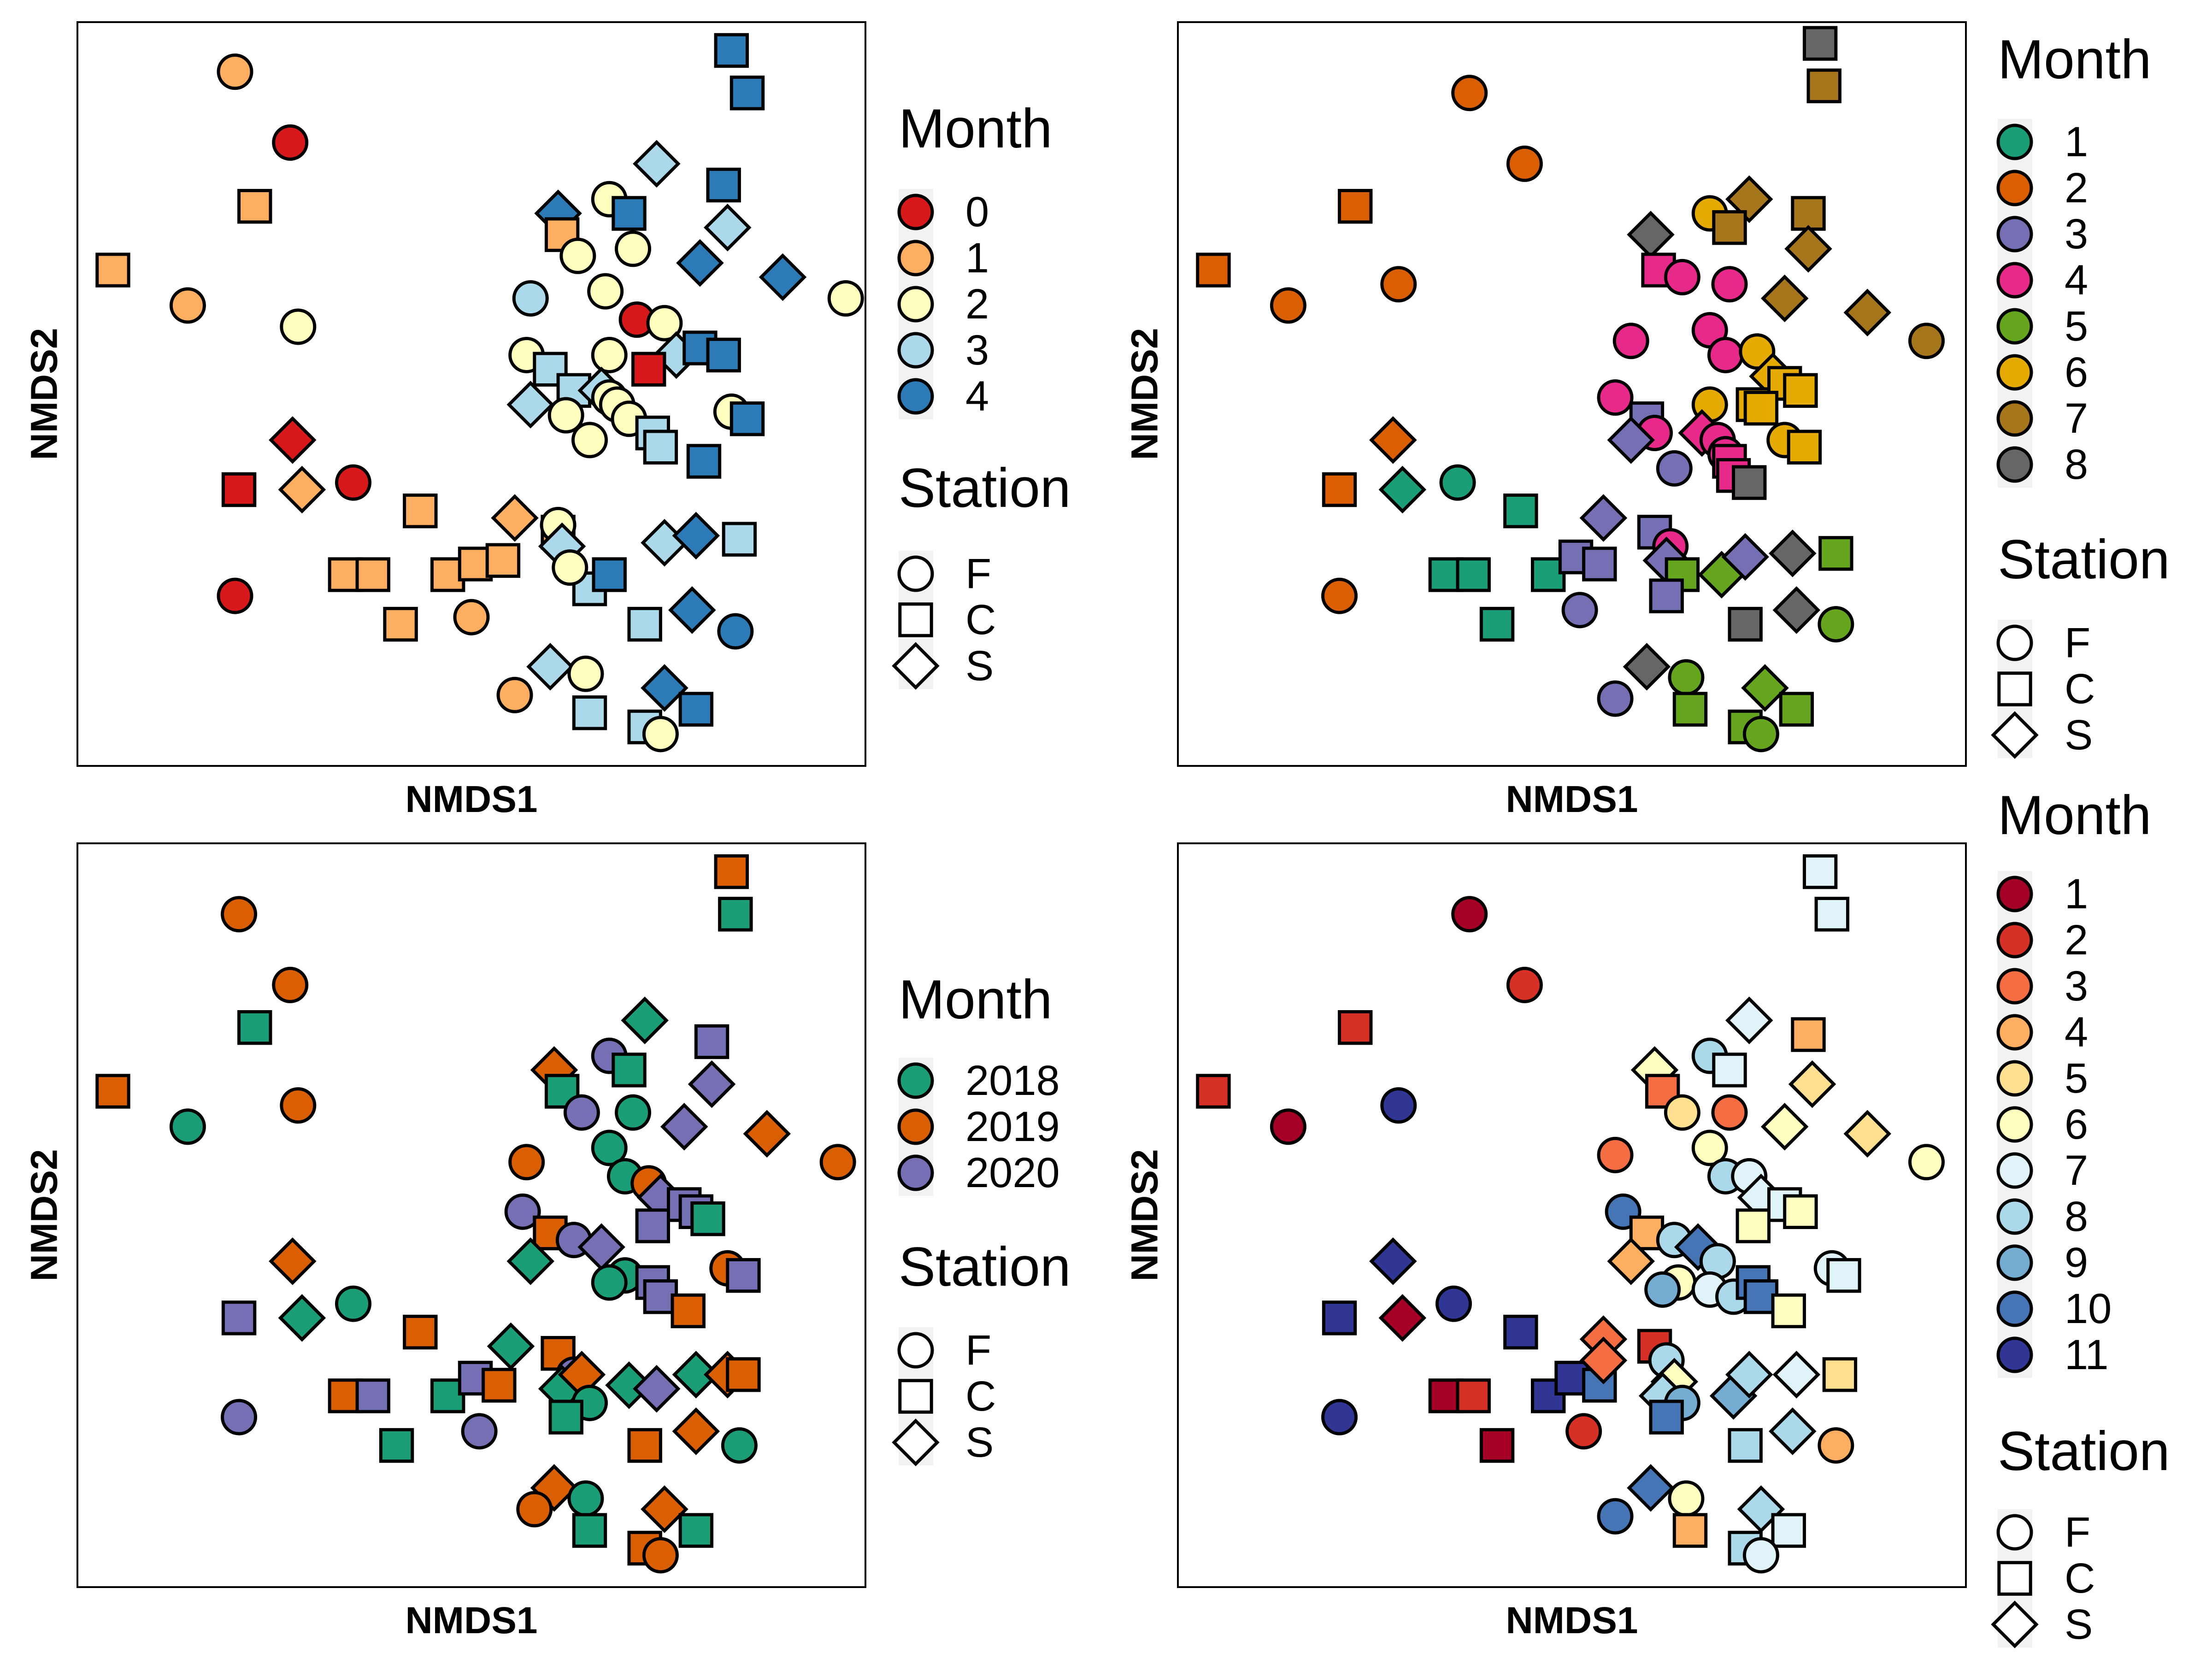 The image size is (2212, 1659). I want to click on legend-color-label: 2020, so click(1012, 1172).